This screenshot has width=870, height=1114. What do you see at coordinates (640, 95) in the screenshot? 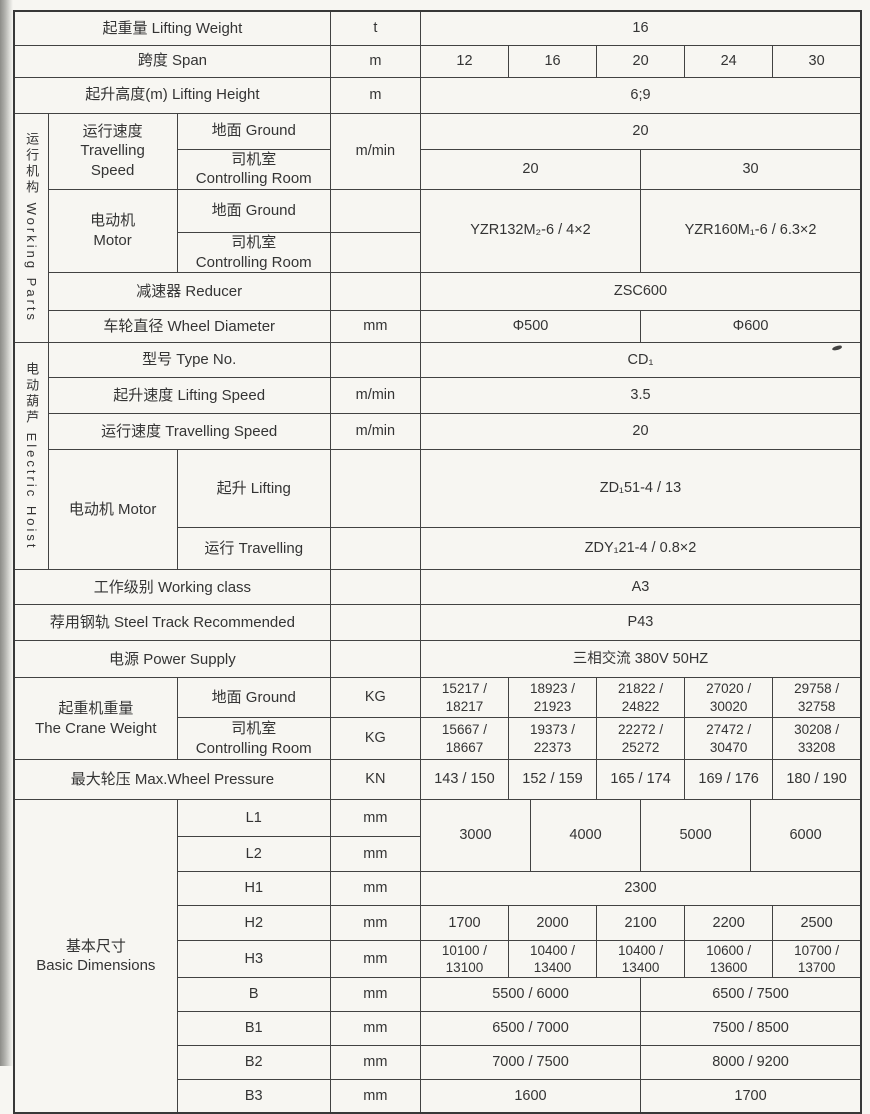
I see `lifting-height-value: 6;9` at bounding box center [640, 95].